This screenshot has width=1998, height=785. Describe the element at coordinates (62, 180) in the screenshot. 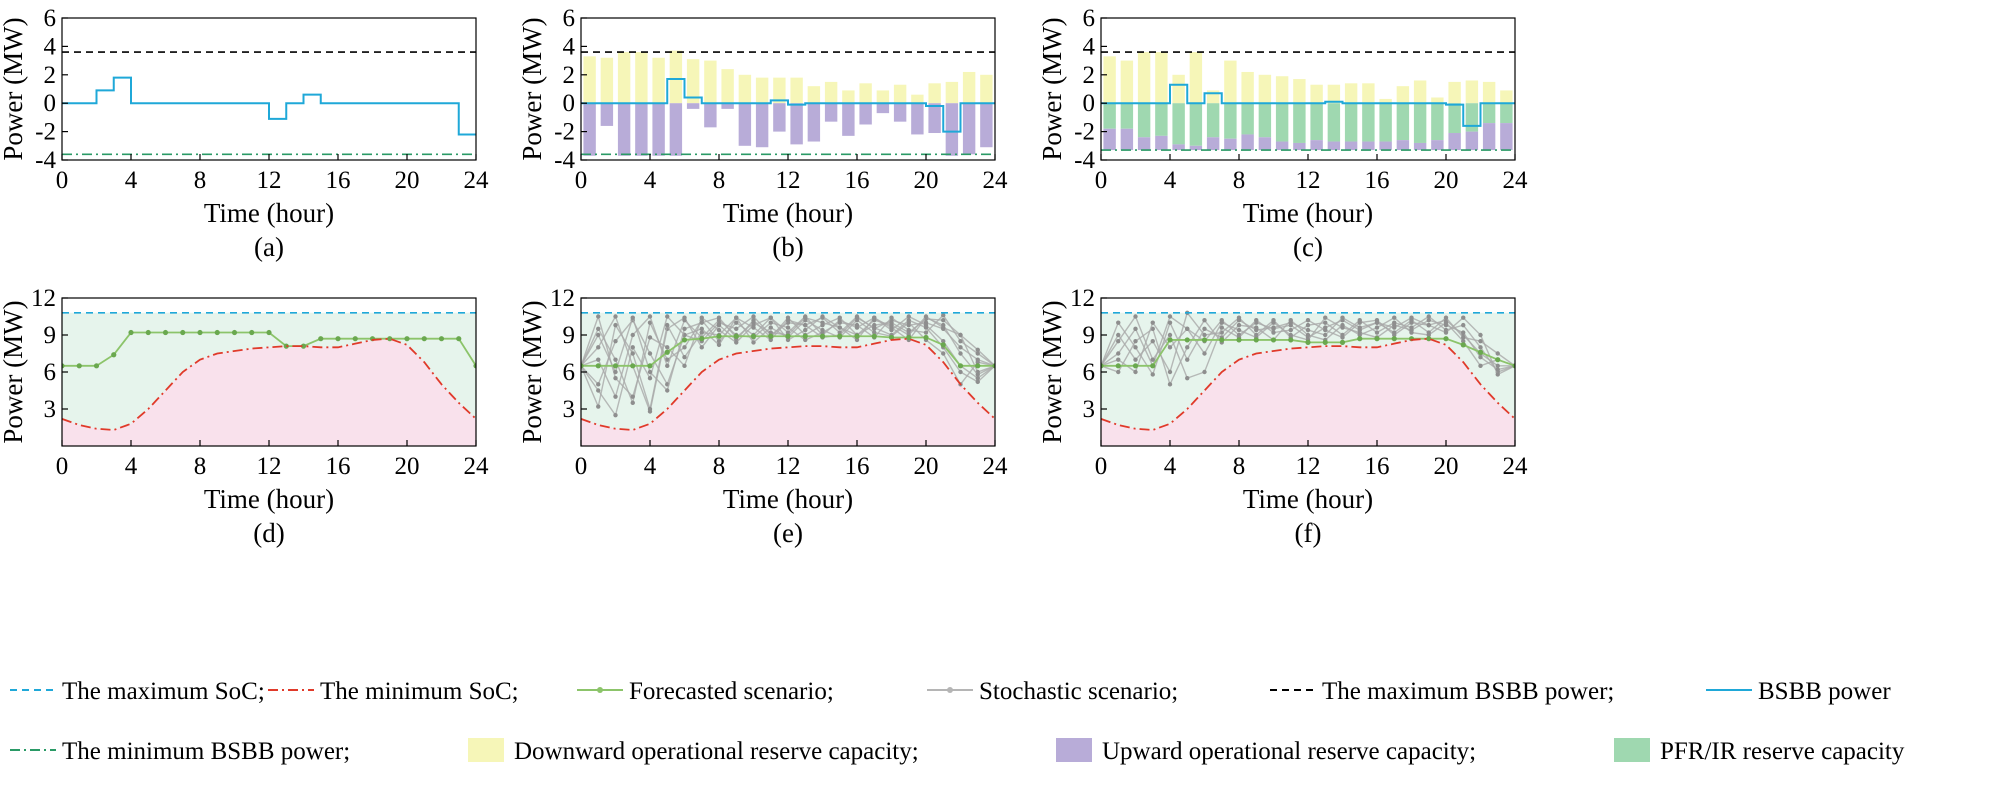

I see `x-tick-label: 0` at that location.